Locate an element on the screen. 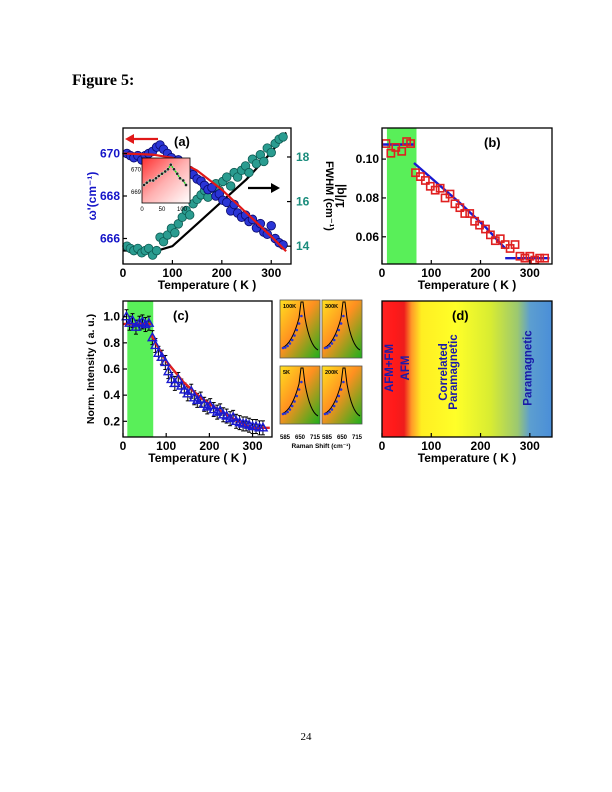  raman-x-tick-label: 715 is located at coordinates (357, 438).